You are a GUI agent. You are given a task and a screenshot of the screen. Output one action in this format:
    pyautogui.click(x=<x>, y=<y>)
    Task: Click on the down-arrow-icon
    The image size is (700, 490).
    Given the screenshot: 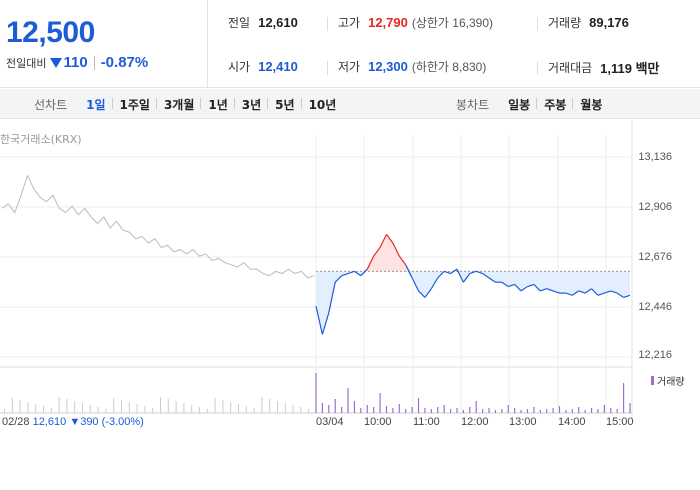 What is the action you would take?
    pyautogui.click(x=56, y=62)
    